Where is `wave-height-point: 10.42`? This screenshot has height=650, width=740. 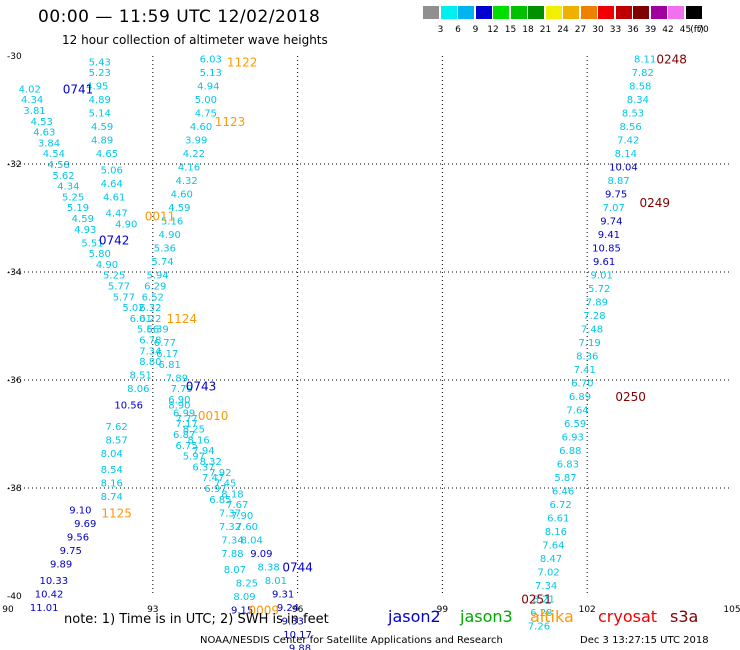
wave-height-point: 10.42 is located at coordinates (49, 594).